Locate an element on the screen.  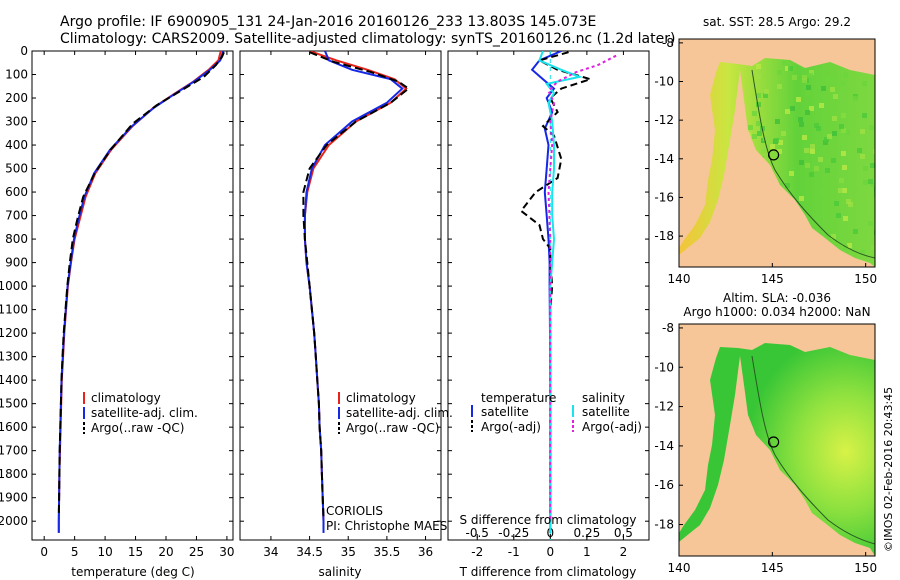
sla-map-ticks: 140 145 150 -8 -10 -12 -14 -16 -18 is located at coordinates (765, 448).